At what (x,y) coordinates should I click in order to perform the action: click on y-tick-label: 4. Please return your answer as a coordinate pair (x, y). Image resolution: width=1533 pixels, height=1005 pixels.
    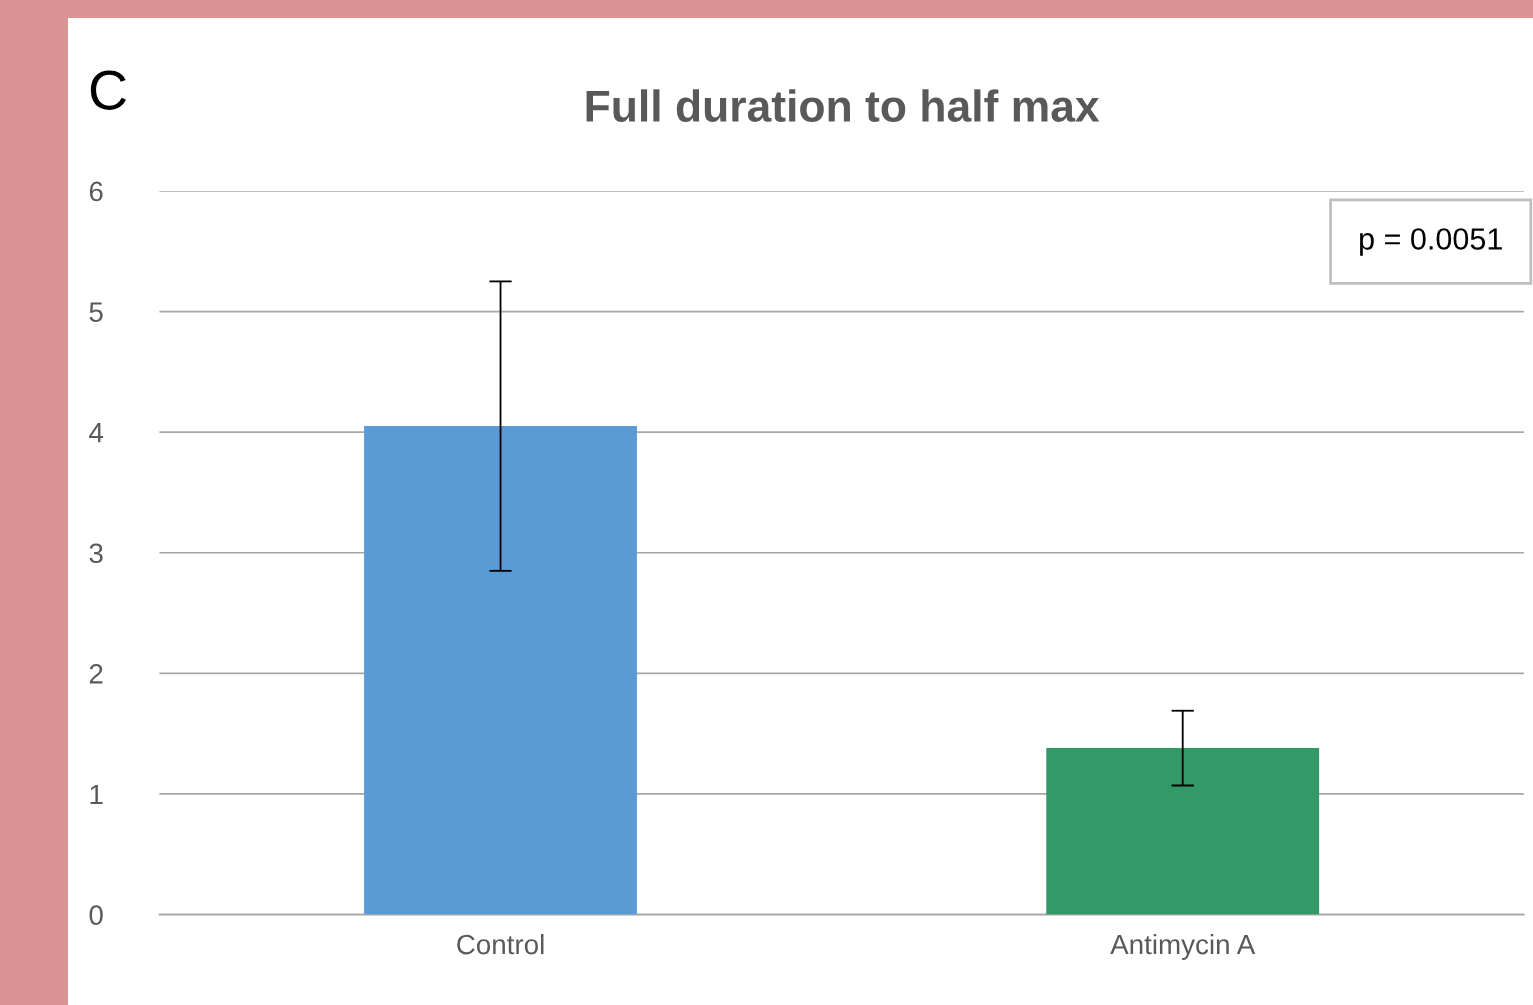
    Looking at the image, I should click on (96, 433).